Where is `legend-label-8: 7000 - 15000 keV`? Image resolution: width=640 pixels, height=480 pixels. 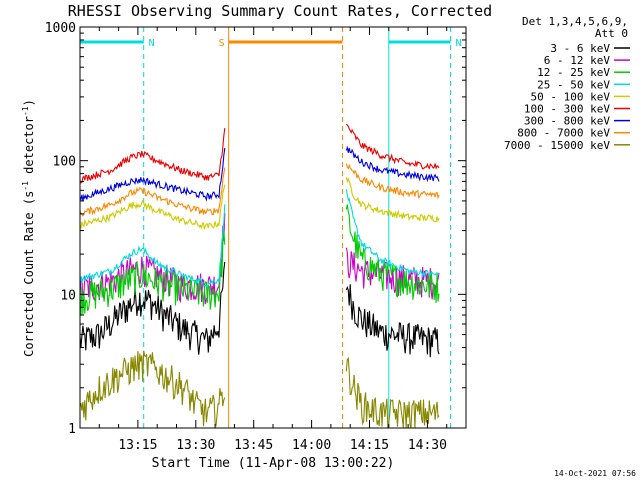 legend-label-8: 7000 - 15000 keV is located at coordinates (557, 145).